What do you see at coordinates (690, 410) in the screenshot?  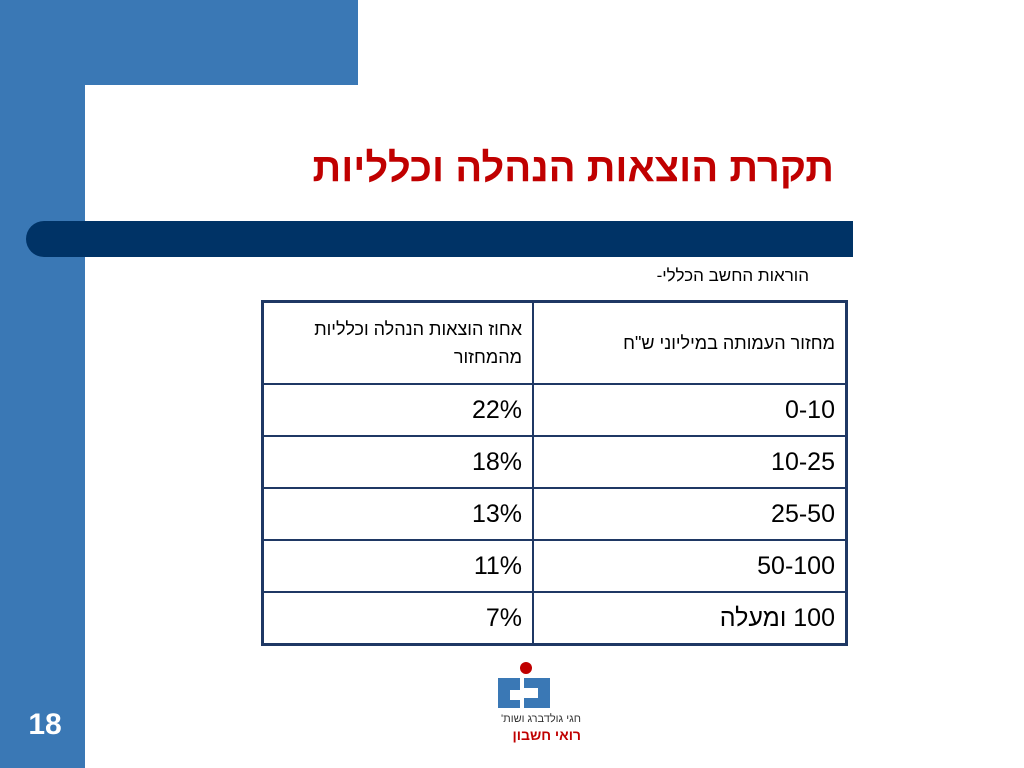 I see `turnover-cell: 0-10` at bounding box center [690, 410].